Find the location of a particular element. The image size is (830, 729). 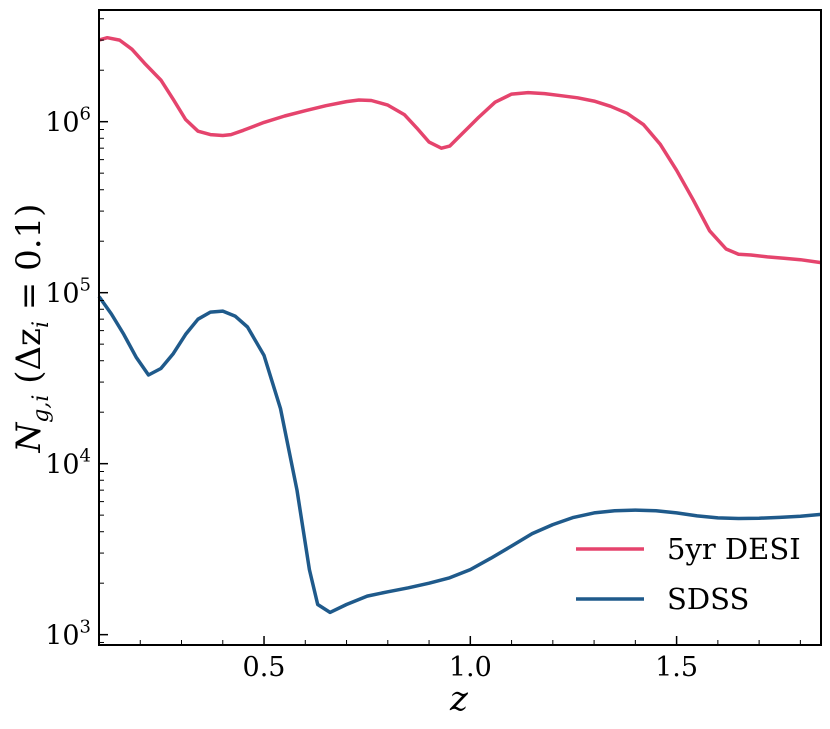

legend-label-sdss: SDSS is located at coordinates (708, 599).